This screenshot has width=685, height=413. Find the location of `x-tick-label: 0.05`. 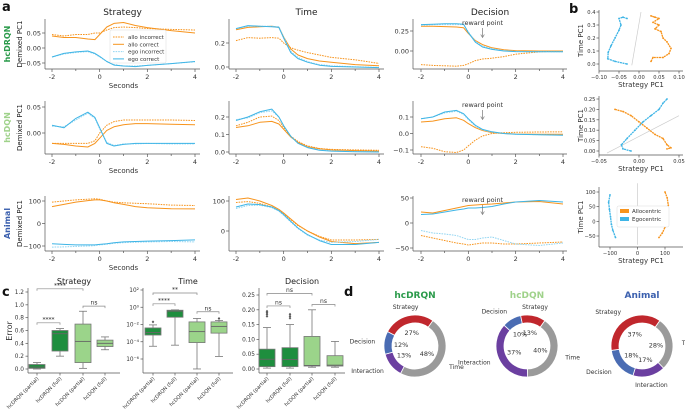

x-tick-label: 0.05 is located at coordinates (659, 78).